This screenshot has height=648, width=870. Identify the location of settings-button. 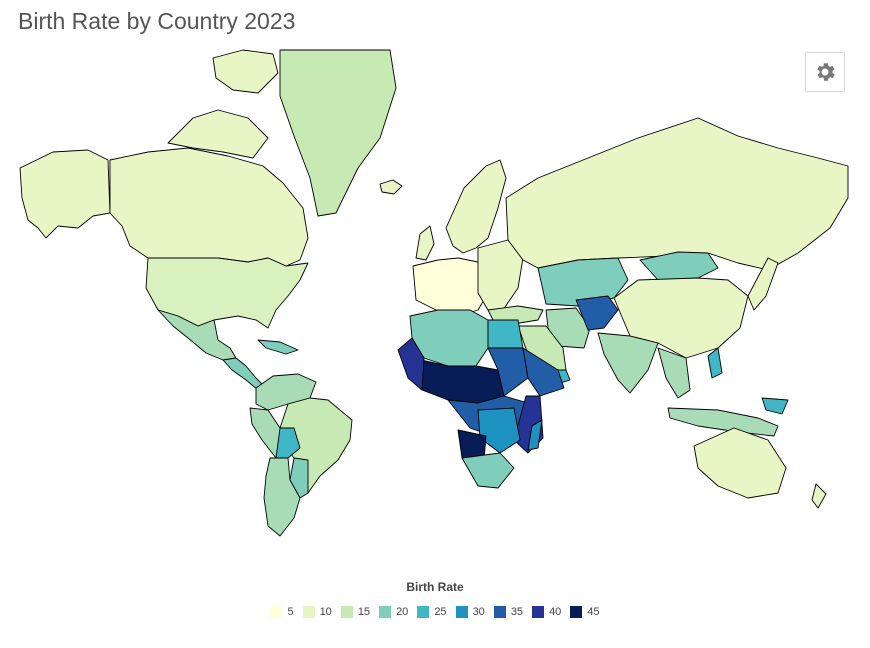
(825, 72).